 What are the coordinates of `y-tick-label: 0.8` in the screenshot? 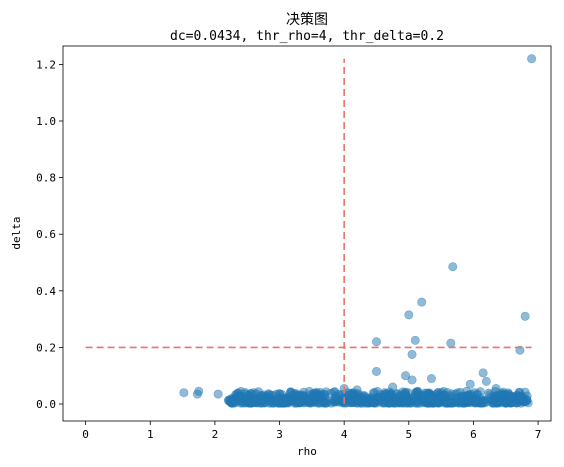 It's located at (46, 178).